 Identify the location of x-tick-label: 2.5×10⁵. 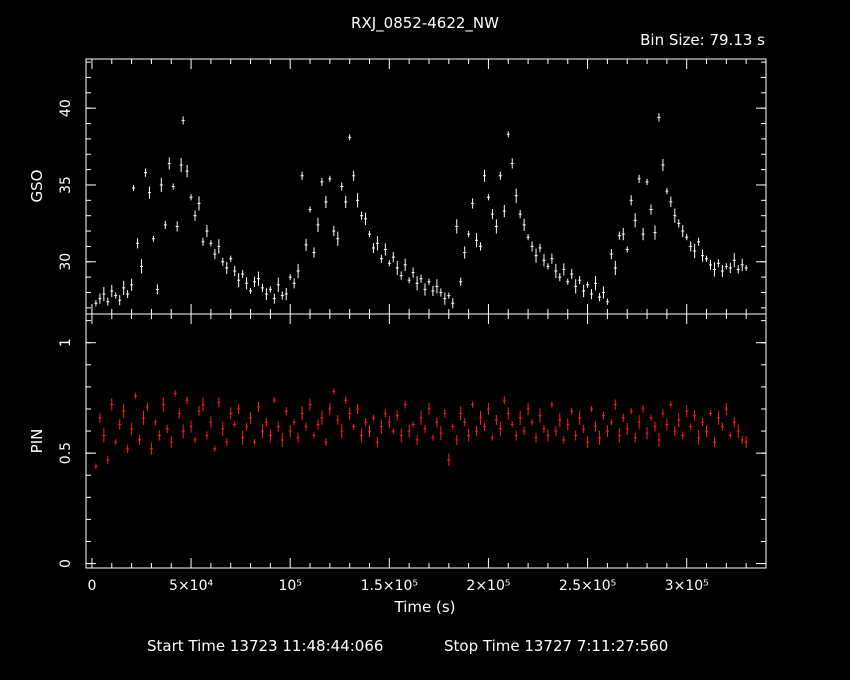
(587, 586).